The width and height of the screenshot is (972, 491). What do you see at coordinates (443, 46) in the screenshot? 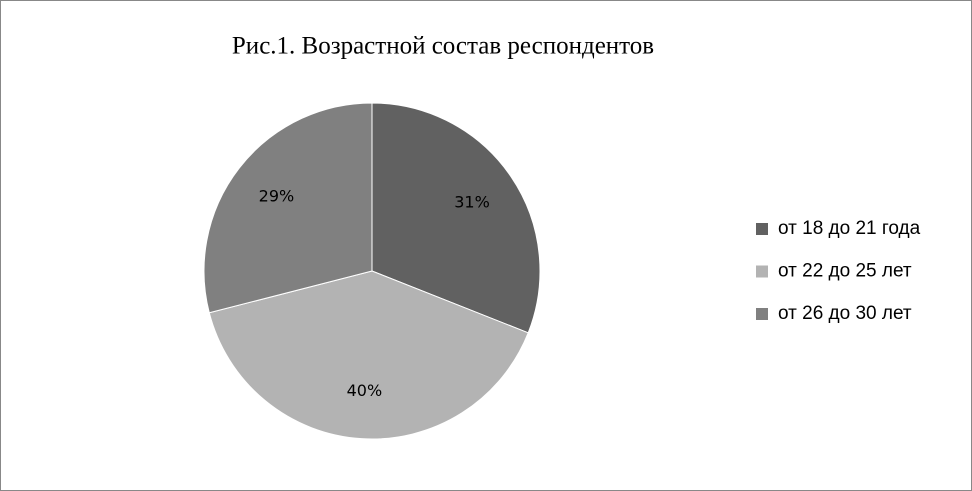
I see `chart-title: Рис.1. Возрастной состав респондентов` at bounding box center [443, 46].